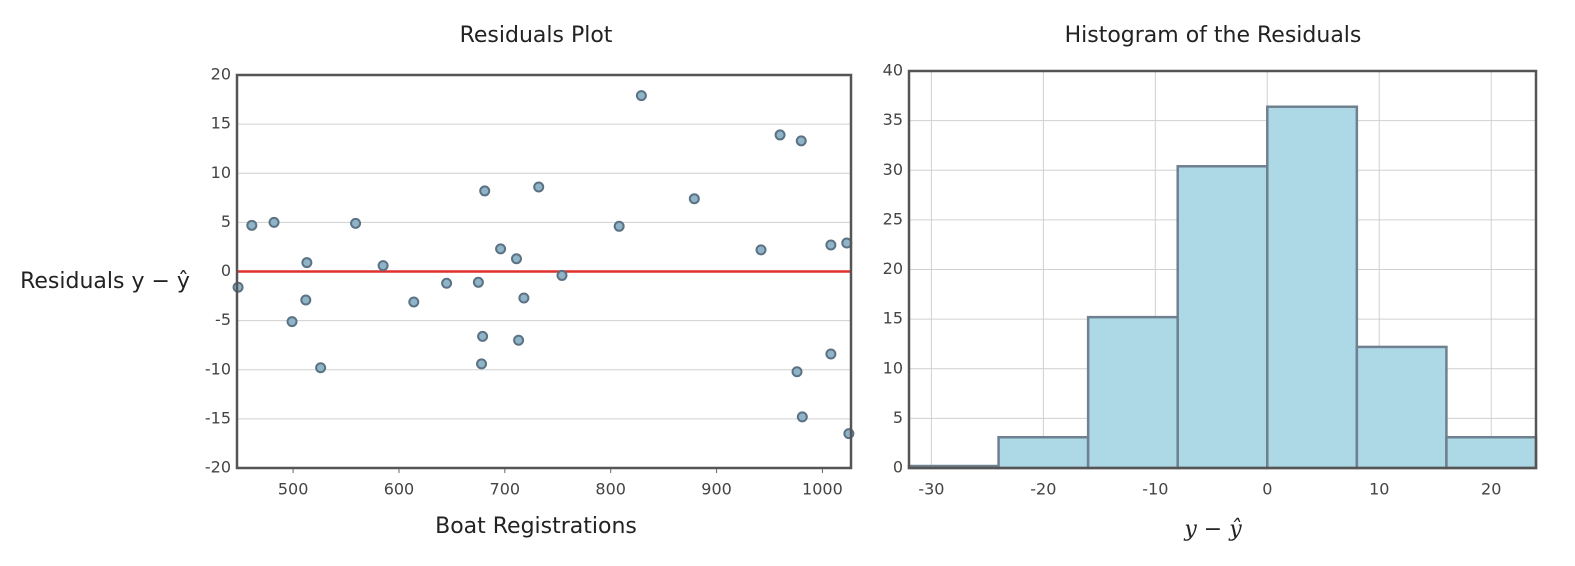  What do you see at coordinates (931, 489) in the screenshot?
I see `x-tick-label: -30` at bounding box center [931, 489].